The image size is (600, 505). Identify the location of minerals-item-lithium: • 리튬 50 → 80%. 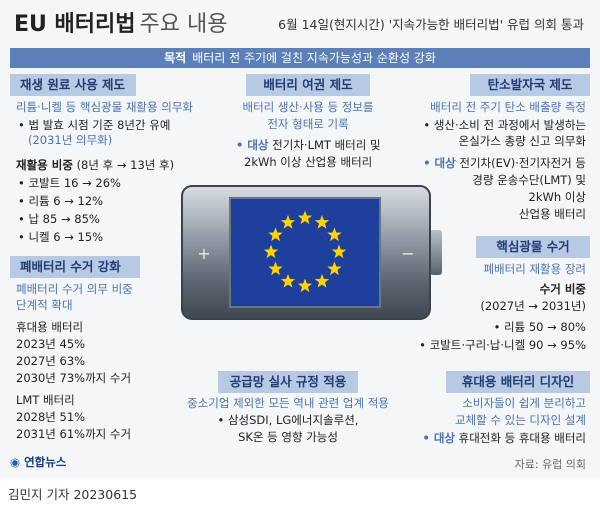
(539, 327).